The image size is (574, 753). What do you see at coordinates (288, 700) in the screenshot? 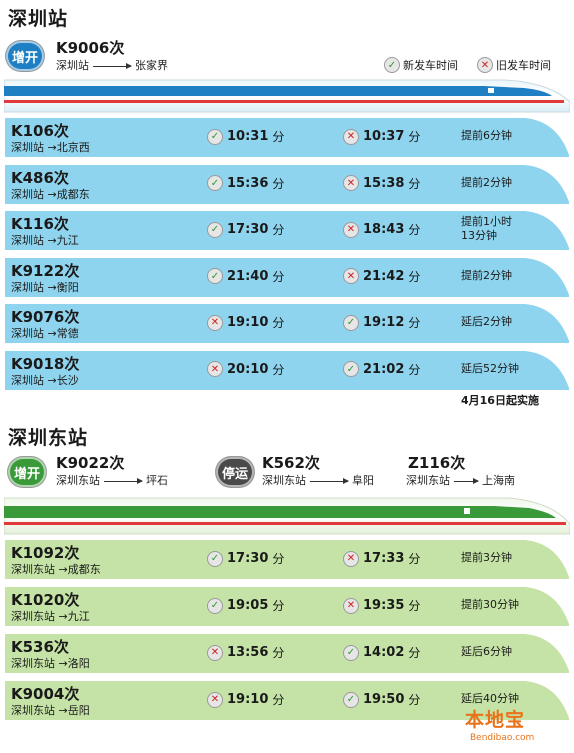
I see `schedule-row: K9004次 深圳东站 →岳阳 ✕ 19:10 分 ✓ 19:50 分延后40分钟` at bounding box center [288, 700].